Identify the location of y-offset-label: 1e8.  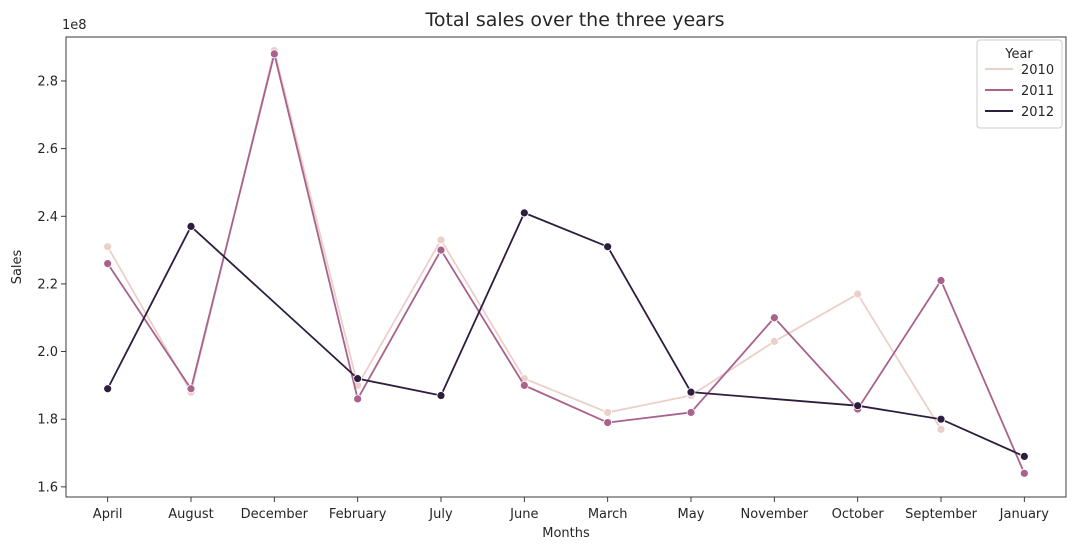
(74, 25).